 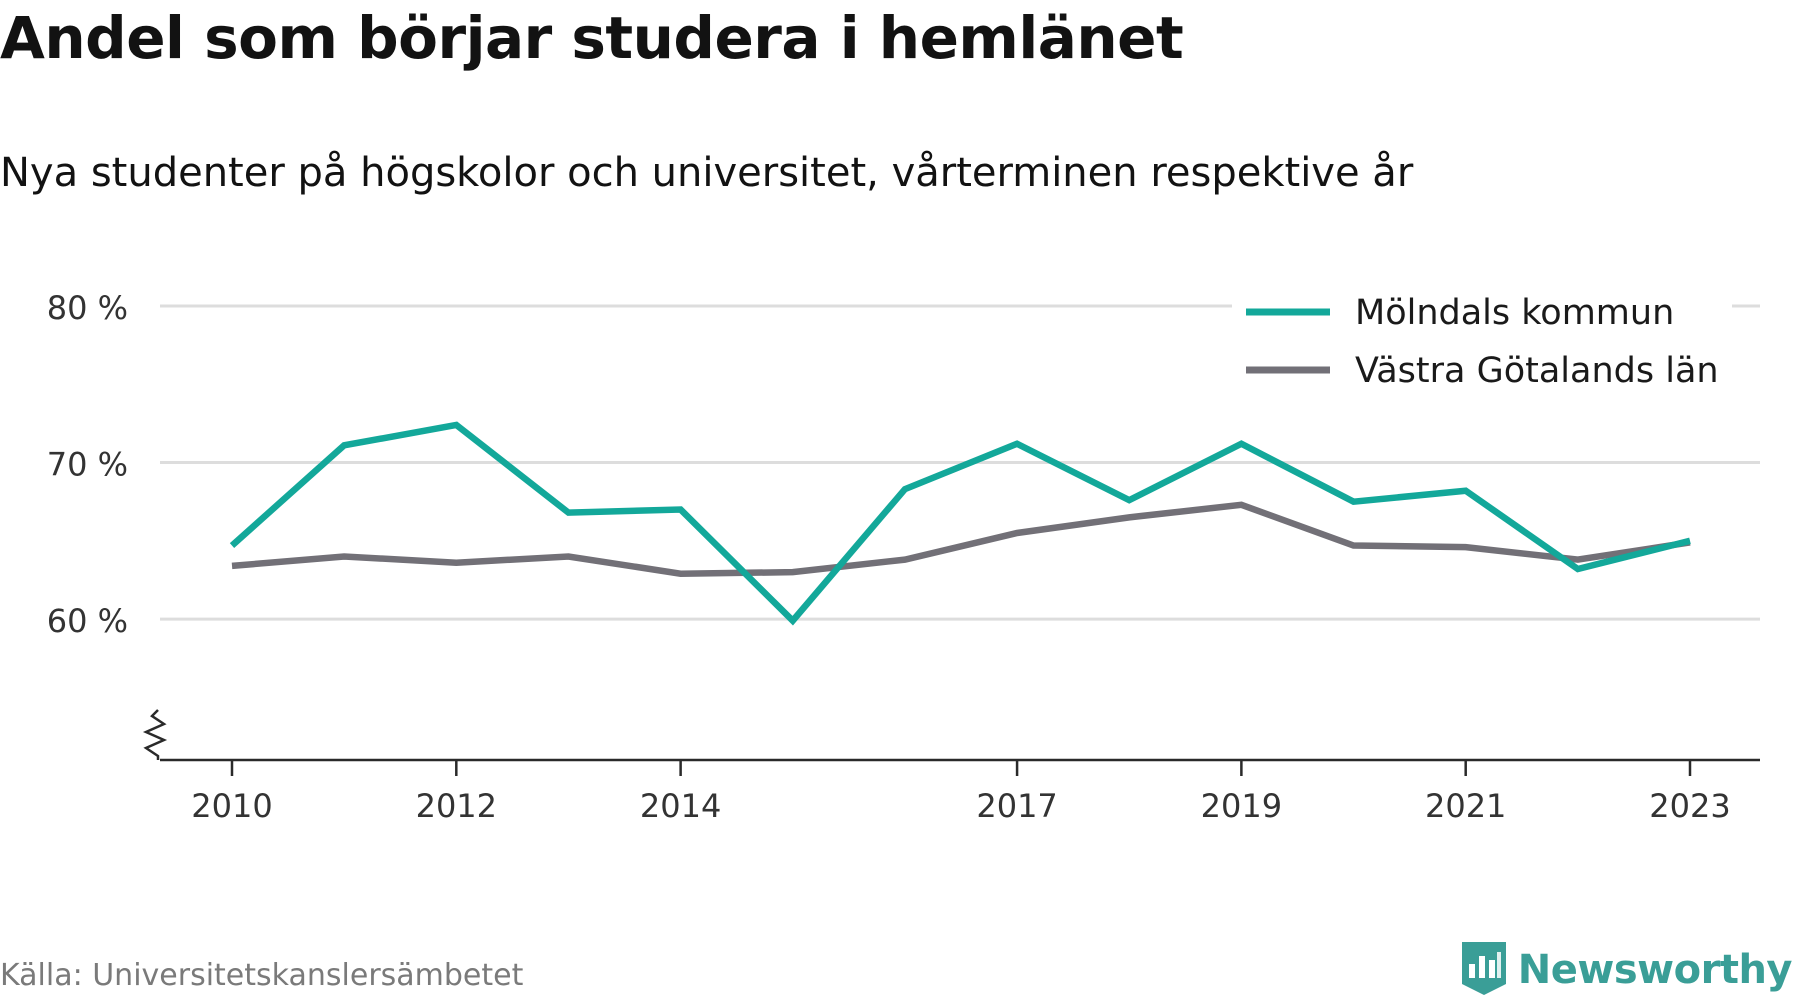 I want to click on x-tick-label: 2010, so click(x=231, y=806).